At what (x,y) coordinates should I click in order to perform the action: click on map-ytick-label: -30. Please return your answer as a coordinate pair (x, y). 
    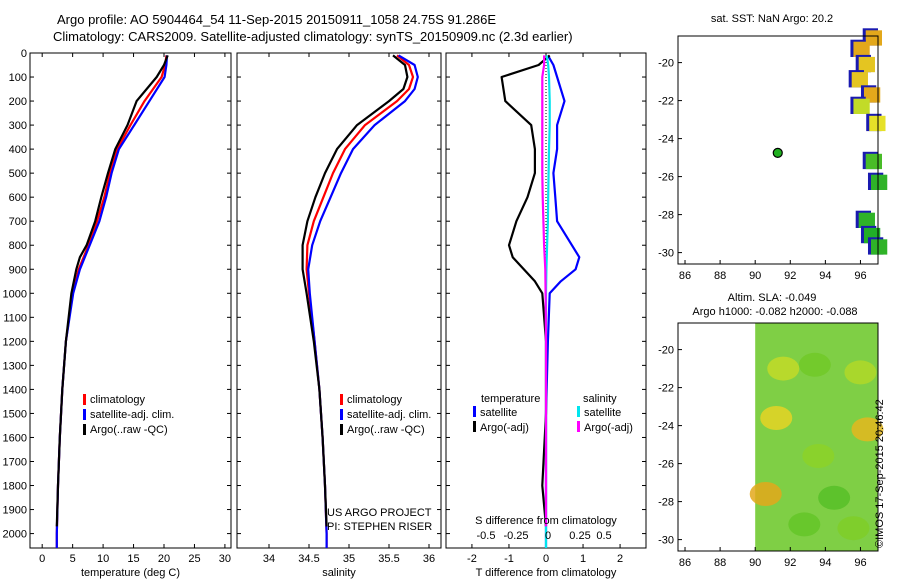
    Looking at the image, I should click on (666, 254).